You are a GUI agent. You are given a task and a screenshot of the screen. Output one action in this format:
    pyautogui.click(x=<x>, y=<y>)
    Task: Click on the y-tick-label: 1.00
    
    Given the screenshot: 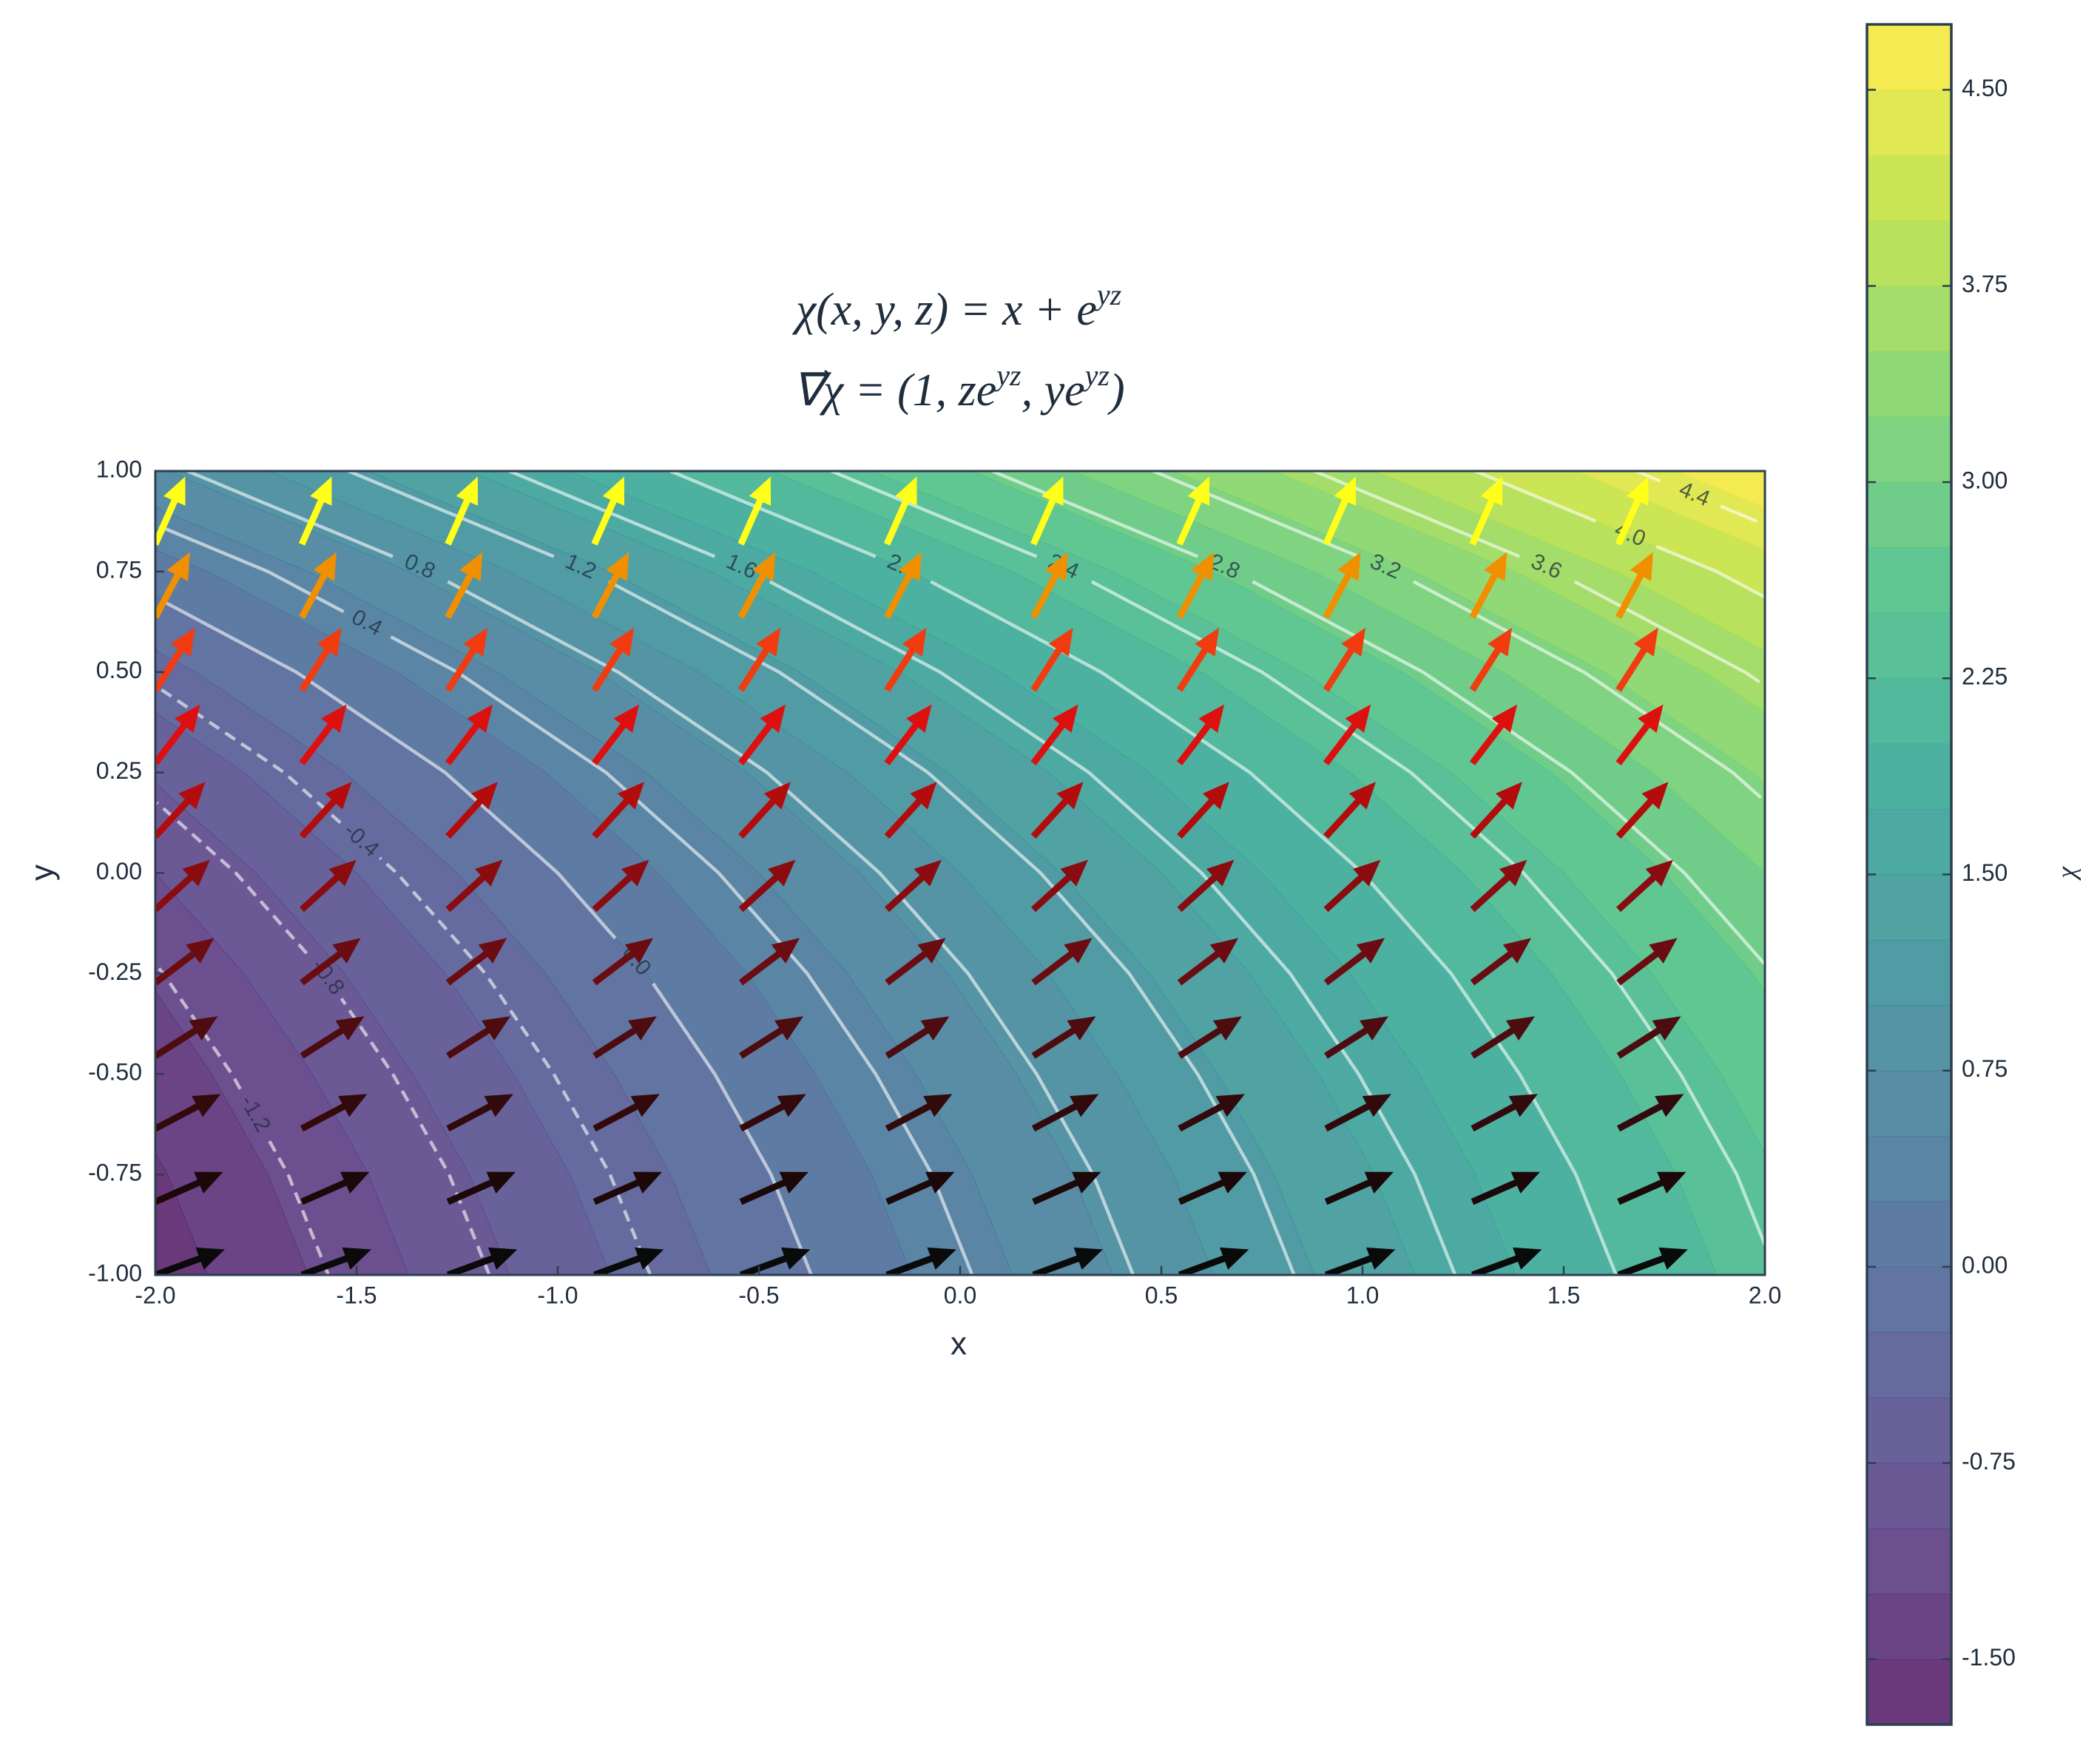 What is the action you would take?
    pyautogui.click(x=119, y=469)
    